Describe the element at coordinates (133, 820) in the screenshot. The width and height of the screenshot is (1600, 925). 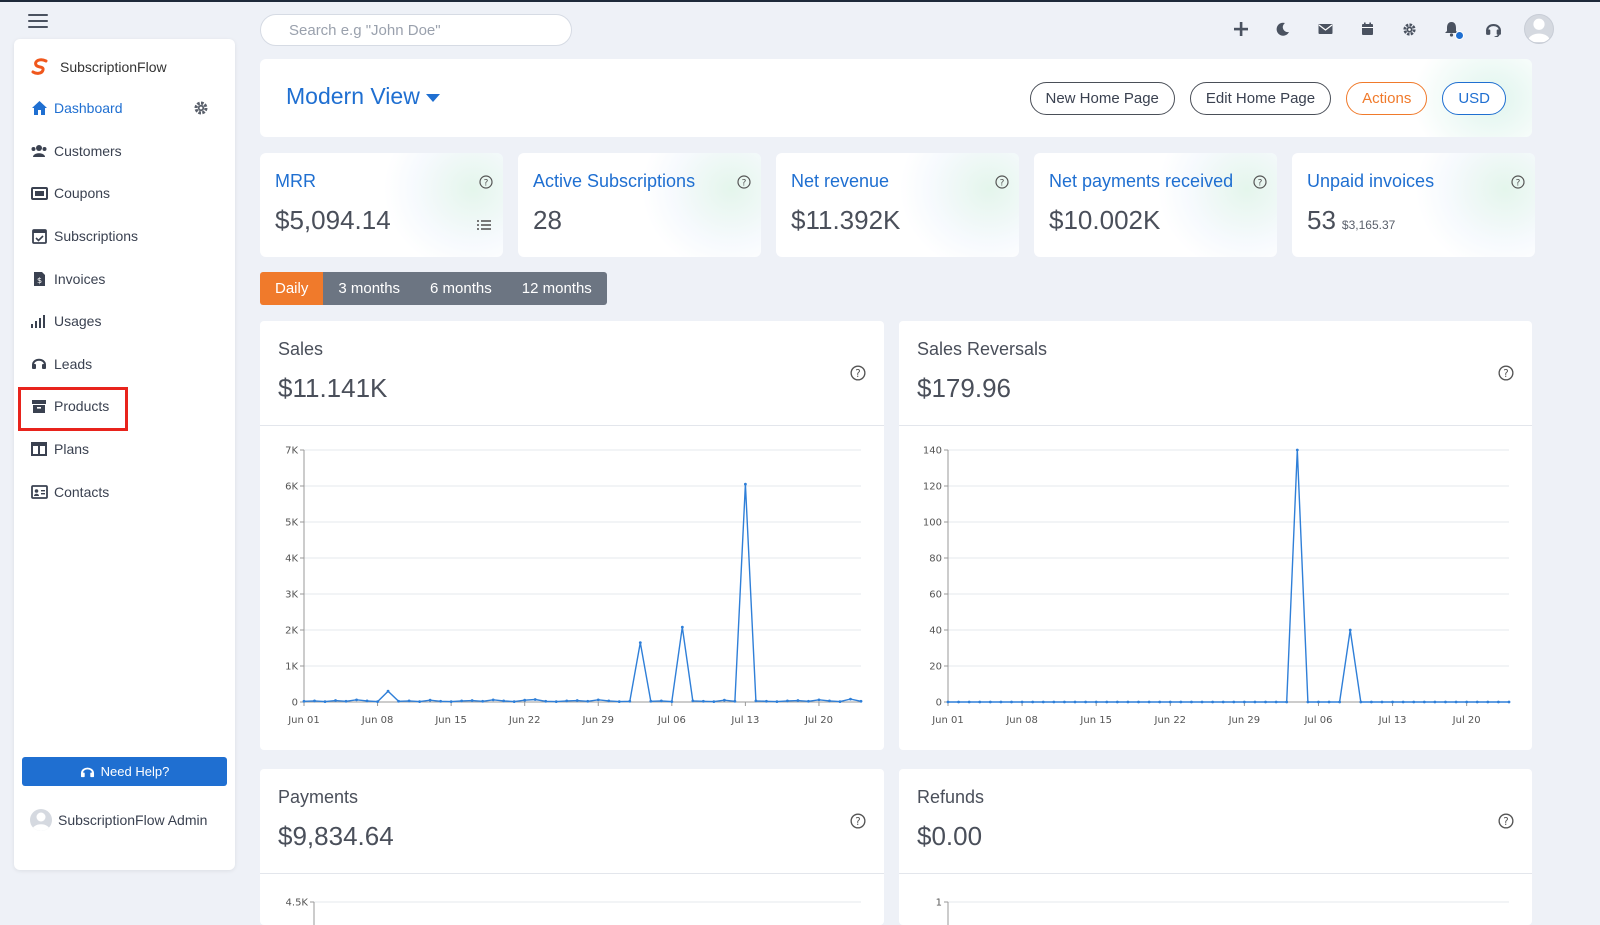
I see `admin-name: SubscriptionFlow Admin` at that location.